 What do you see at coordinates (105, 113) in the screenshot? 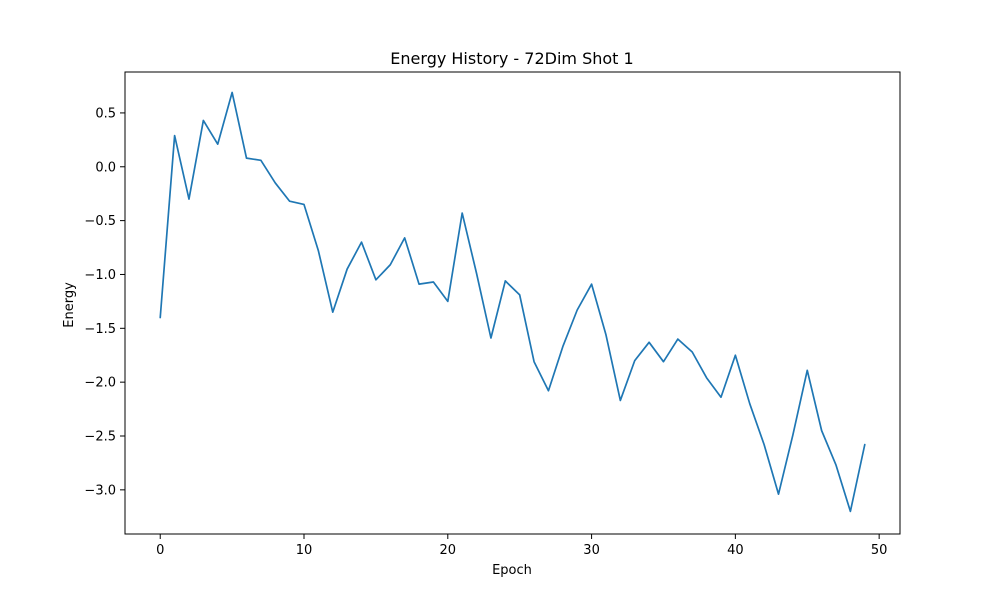
I see `y-tick-label: 0.5` at bounding box center [105, 113].